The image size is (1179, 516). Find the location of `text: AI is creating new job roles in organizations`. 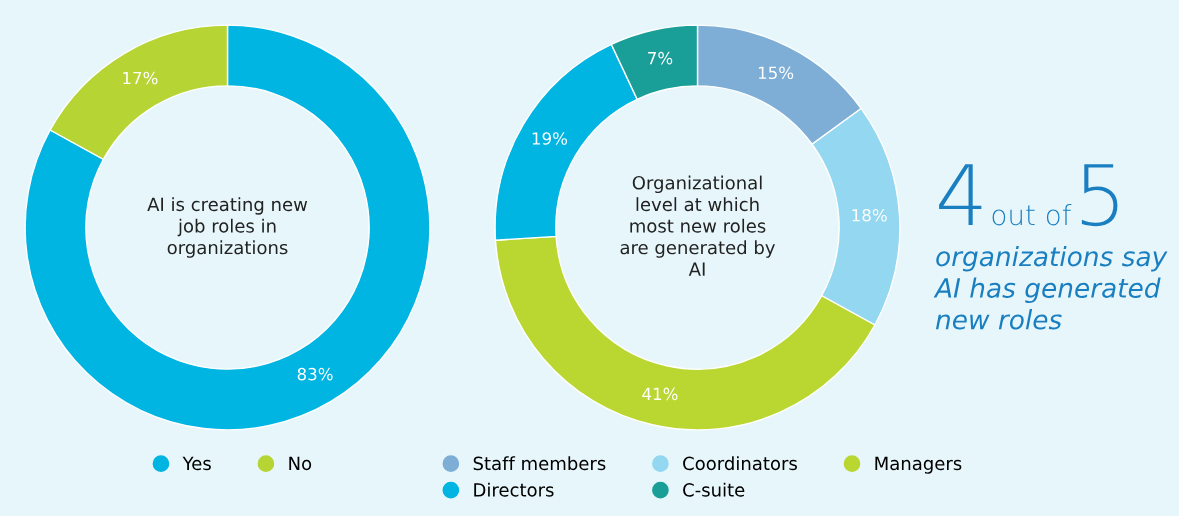

text: AI is creating new job roles in organizations is located at coordinates (227, 227).